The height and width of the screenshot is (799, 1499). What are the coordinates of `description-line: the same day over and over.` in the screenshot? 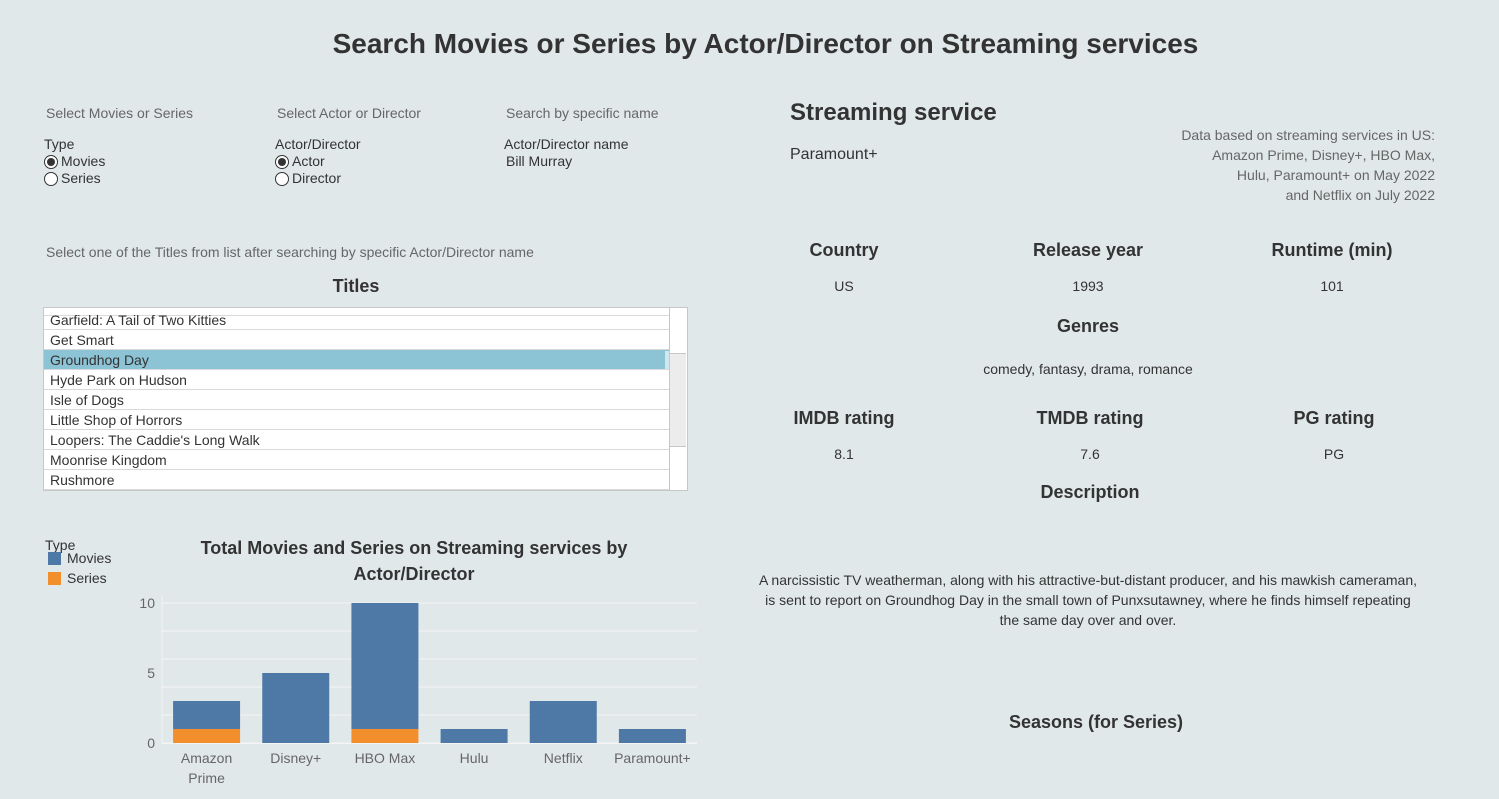 It's located at (1088, 620).